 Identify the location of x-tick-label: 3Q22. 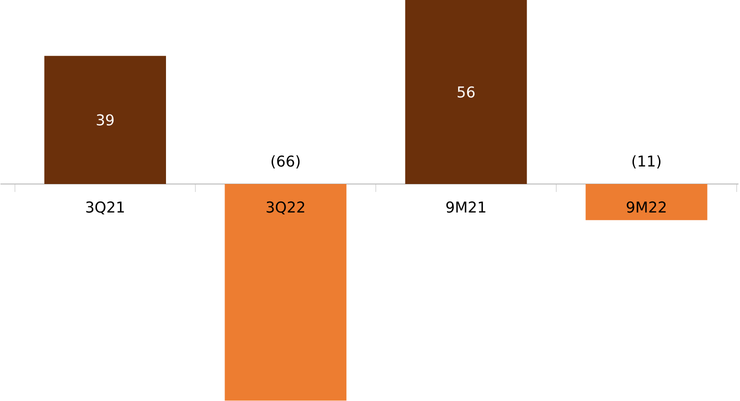
(285, 208).